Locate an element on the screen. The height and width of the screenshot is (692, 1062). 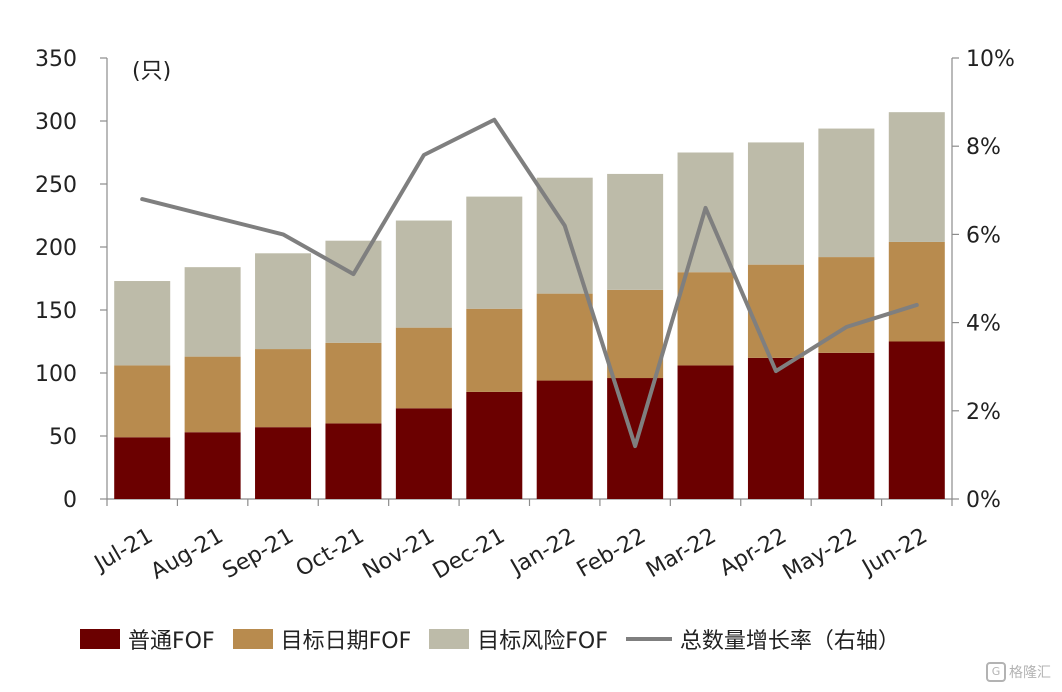
legend-item-general-fof: 普通FOF is located at coordinates (147, 639).